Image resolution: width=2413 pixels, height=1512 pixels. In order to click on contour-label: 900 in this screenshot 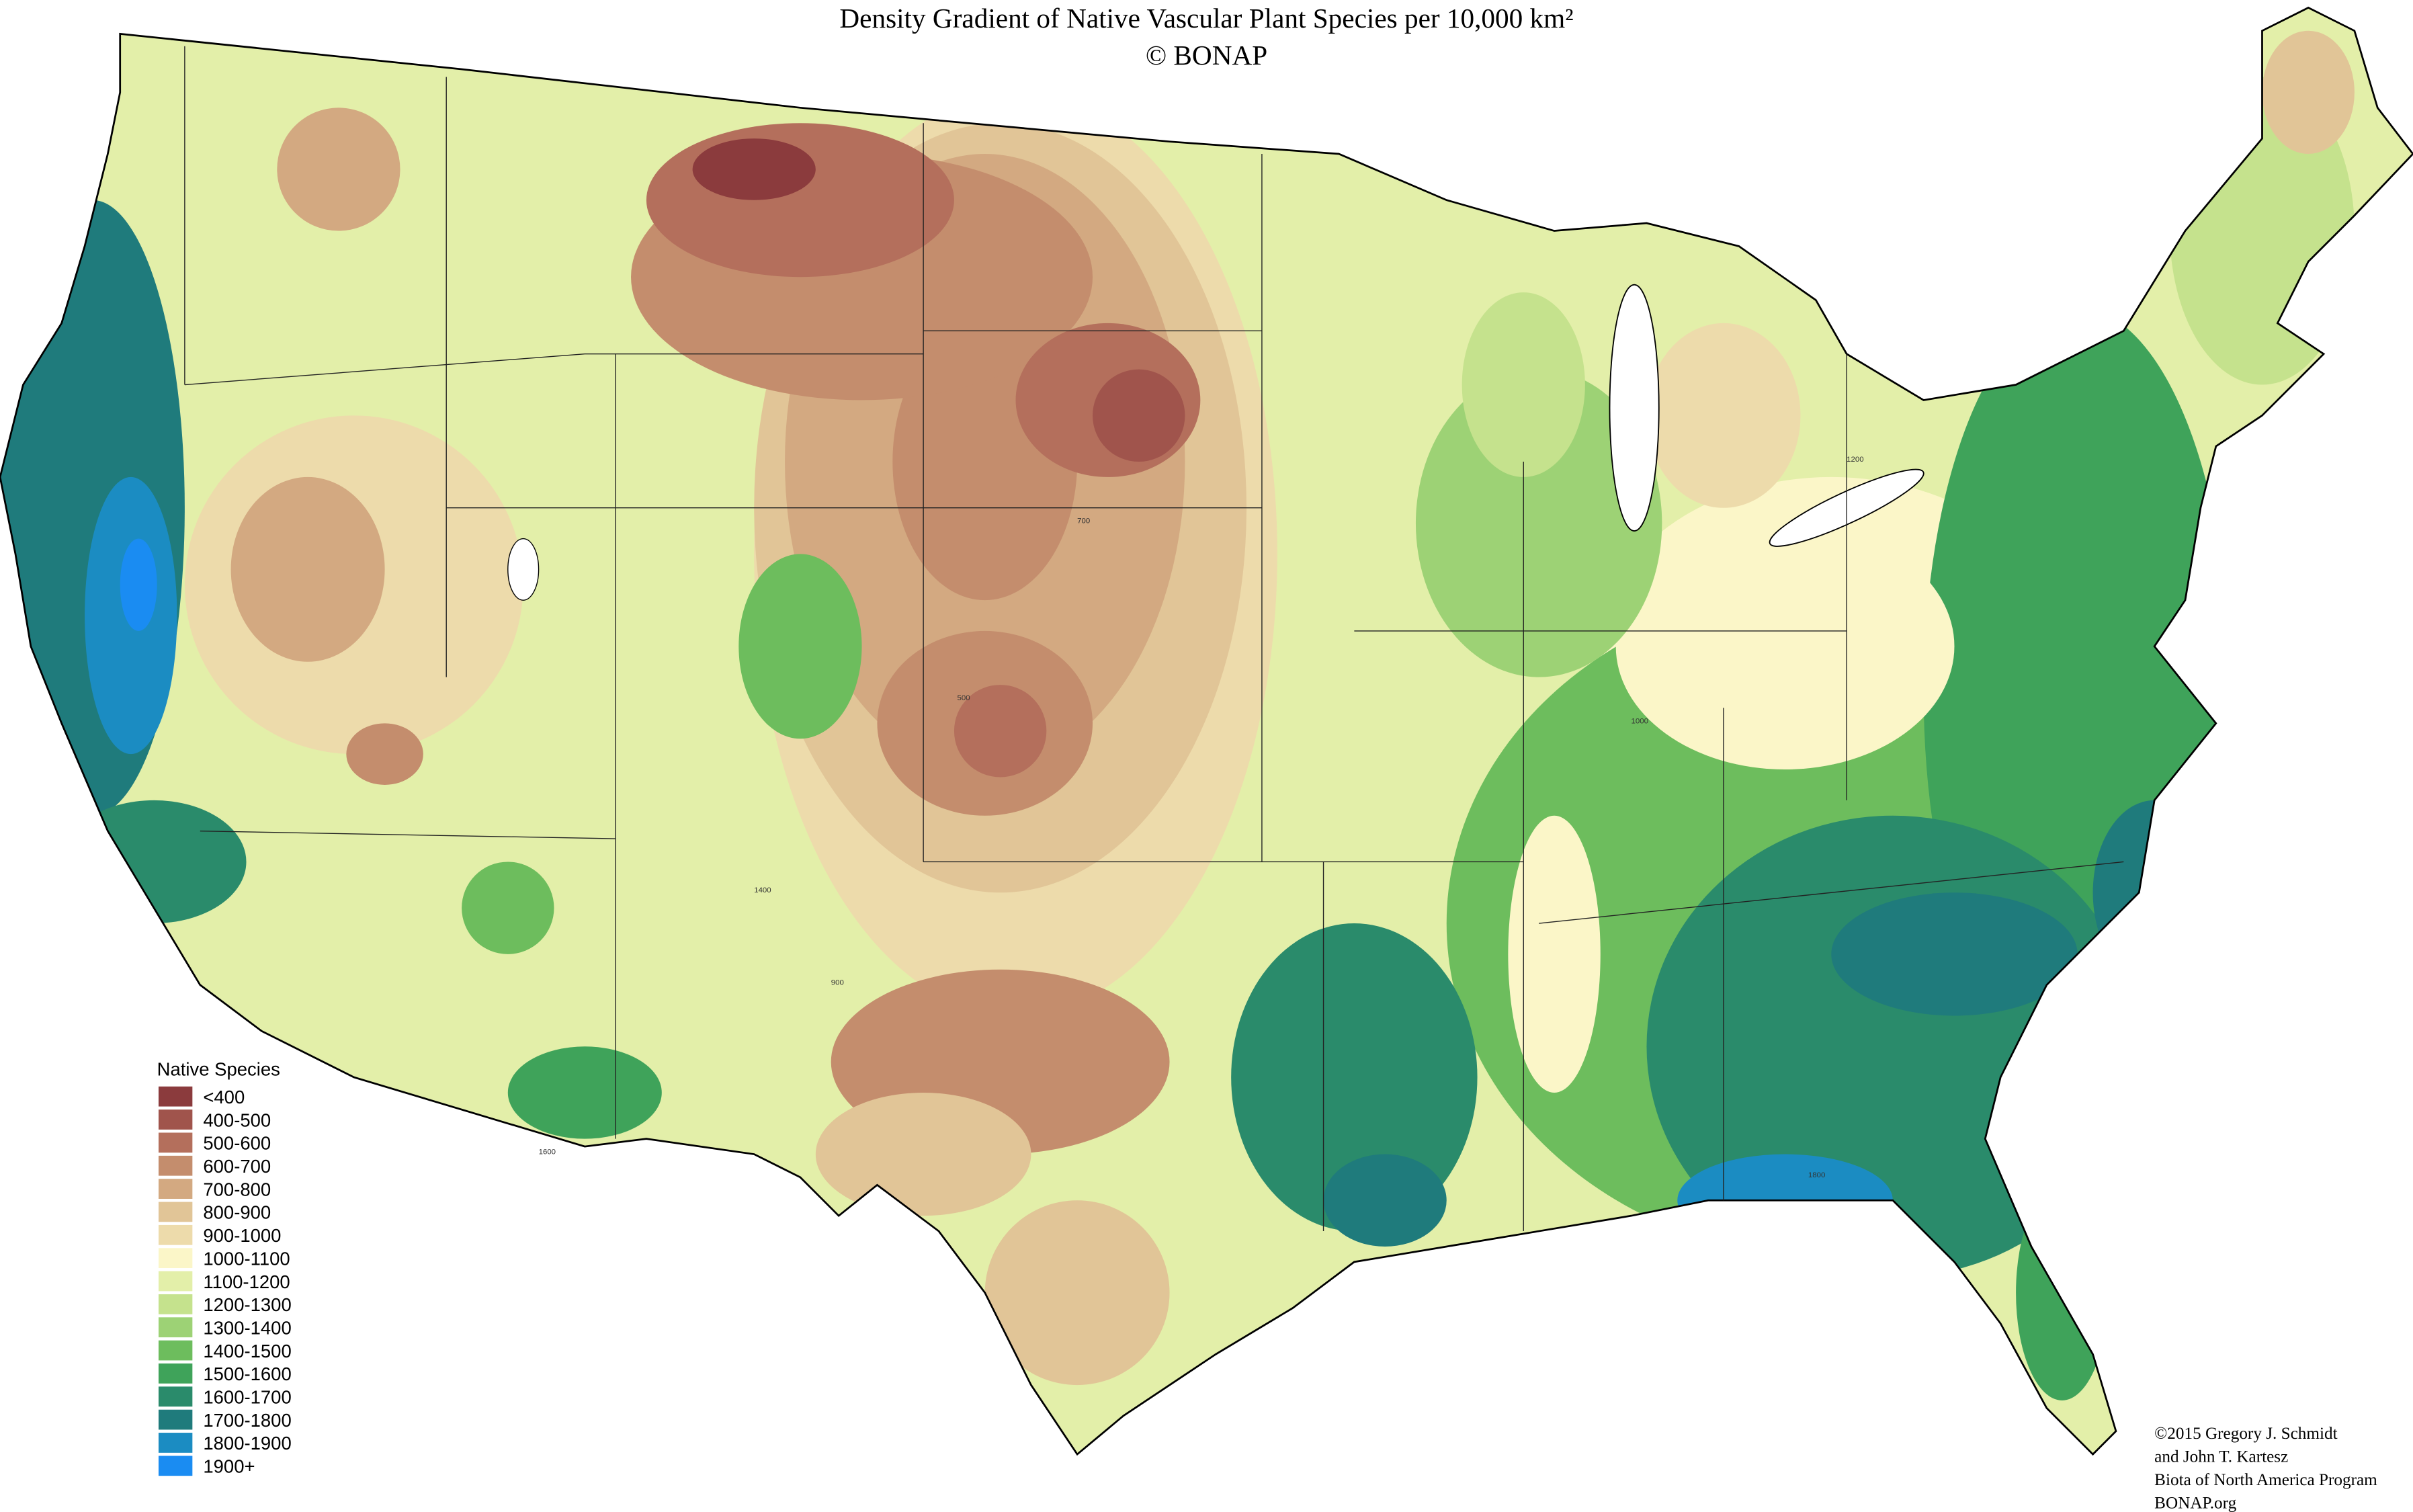, I will do `click(837, 983)`.